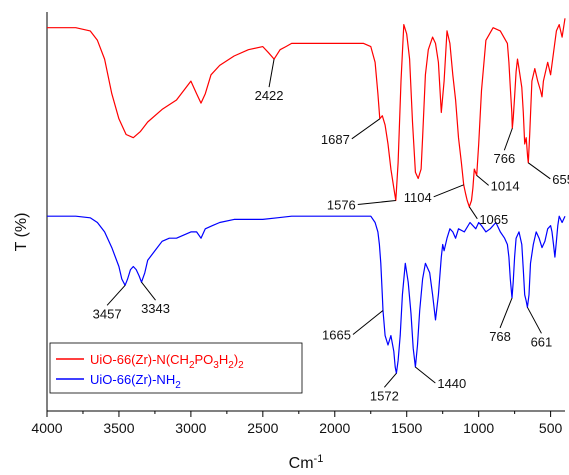  What do you see at coordinates (406, 428) in the screenshot?
I see `x-tick-label: 1500` at bounding box center [406, 428].